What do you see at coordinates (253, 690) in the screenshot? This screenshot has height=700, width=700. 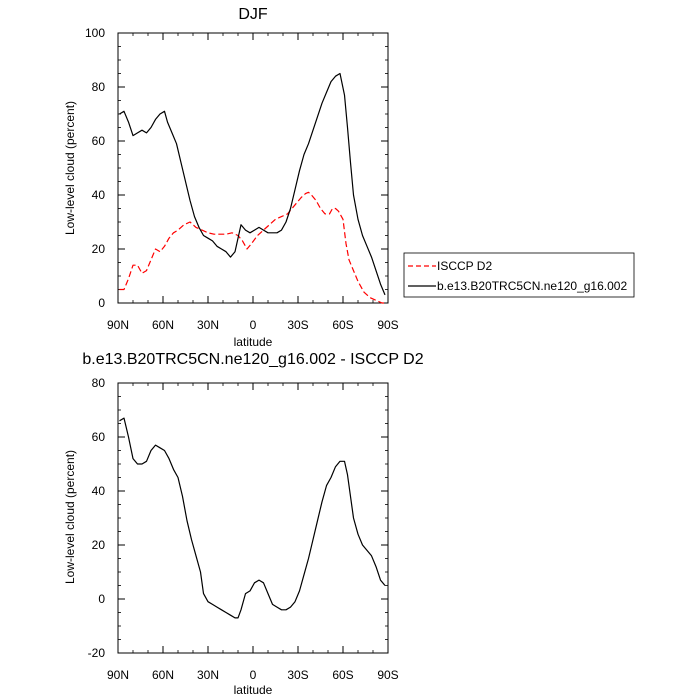 I see `bottom-panel-x-axis-label: latitude` at bounding box center [253, 690].